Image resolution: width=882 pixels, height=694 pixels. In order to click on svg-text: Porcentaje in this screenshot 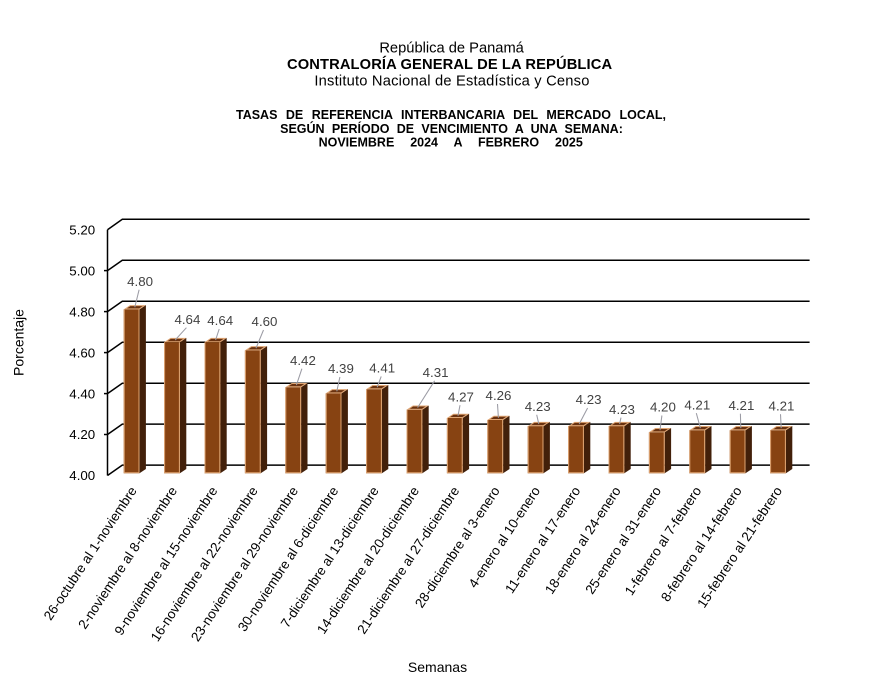, I will do `click(19, 342)`.